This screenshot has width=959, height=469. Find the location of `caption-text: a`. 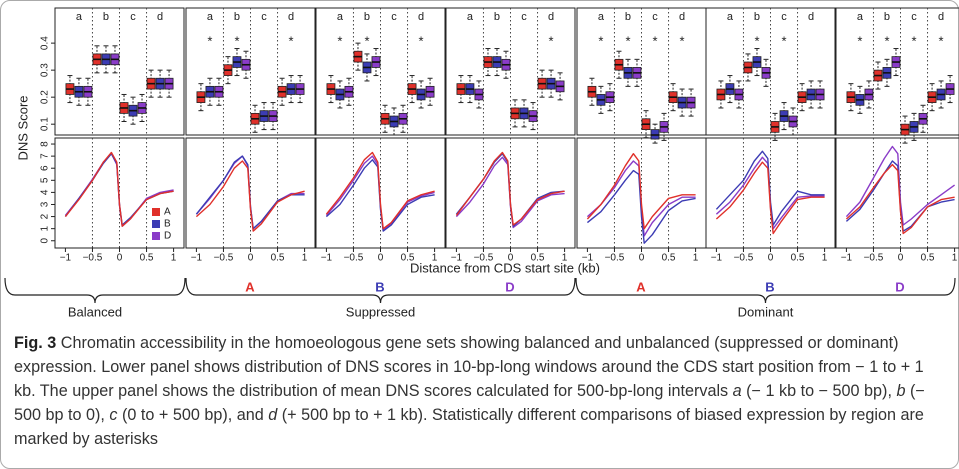

caption-text: a is located at coordinates (737, 391).